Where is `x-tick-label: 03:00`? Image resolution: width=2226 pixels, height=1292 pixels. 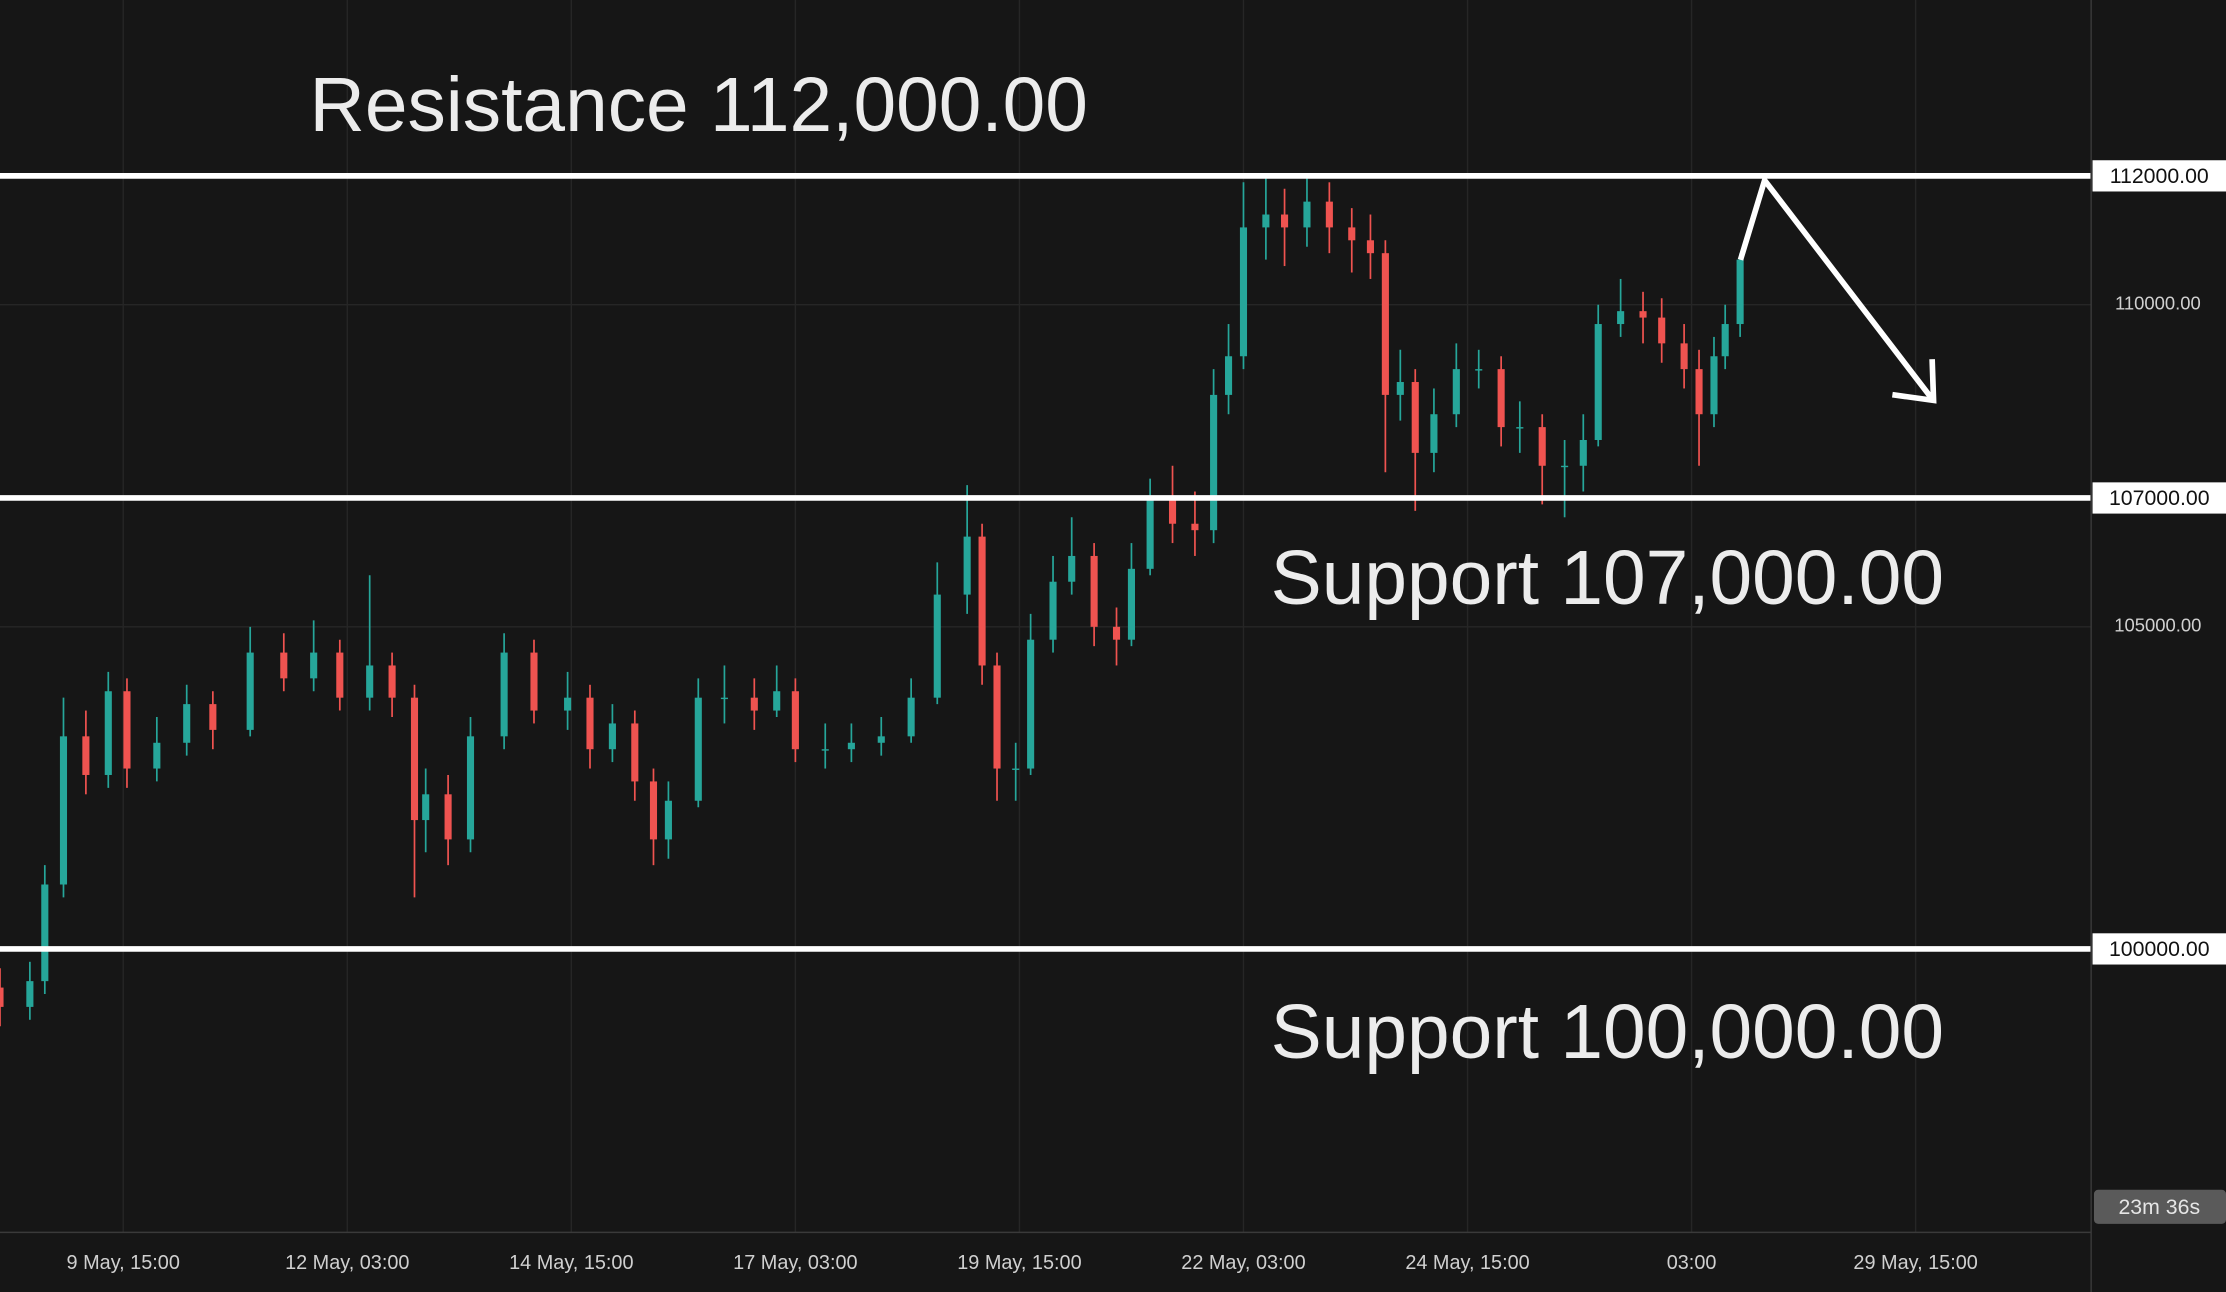
x-tick-label: 03:00 is located at coordinates (1692, 1263).